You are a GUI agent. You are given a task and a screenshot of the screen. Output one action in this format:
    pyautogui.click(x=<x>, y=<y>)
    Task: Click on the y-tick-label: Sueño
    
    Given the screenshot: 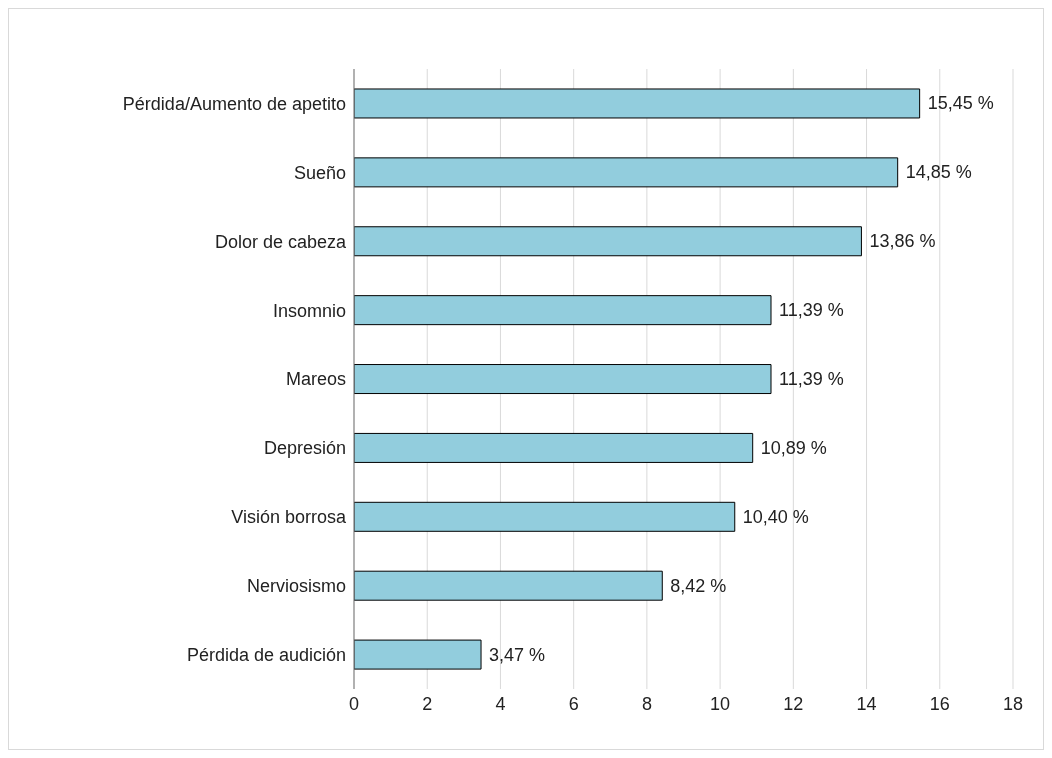 What is the action you would take?
    pyautogui.click(x=319, y=172)
    